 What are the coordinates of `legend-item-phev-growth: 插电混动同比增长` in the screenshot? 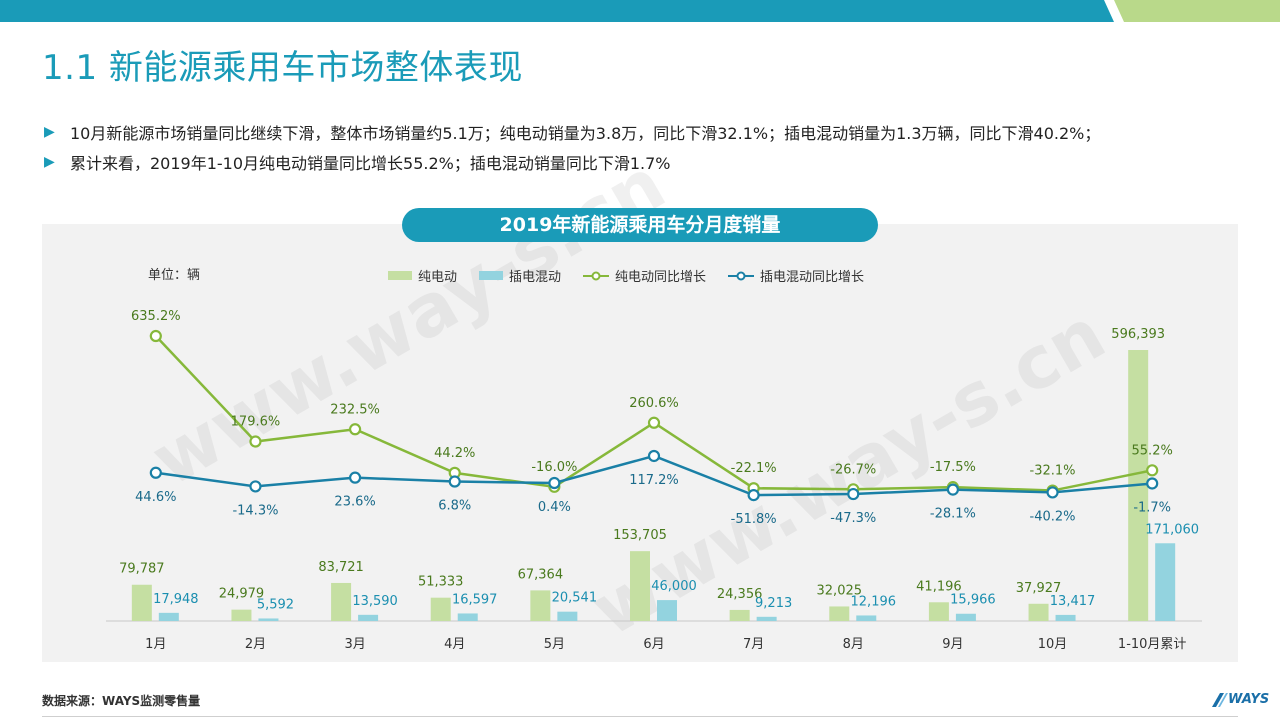 It's located at (796, 275).